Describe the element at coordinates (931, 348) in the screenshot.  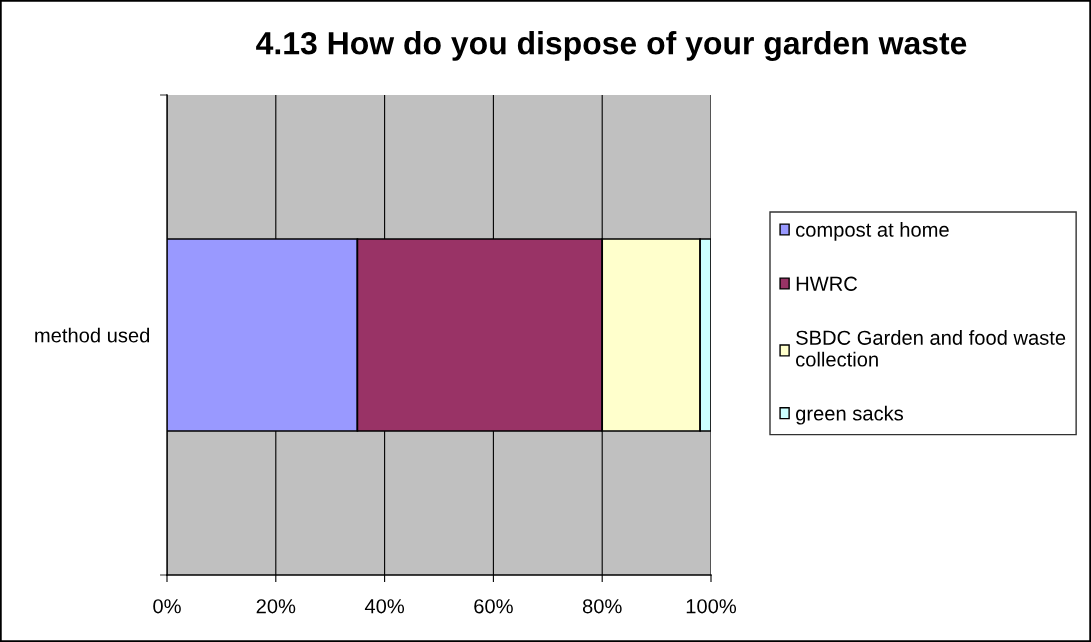
I see `legend-label: SBDC Garden and food waste collection` at that location.